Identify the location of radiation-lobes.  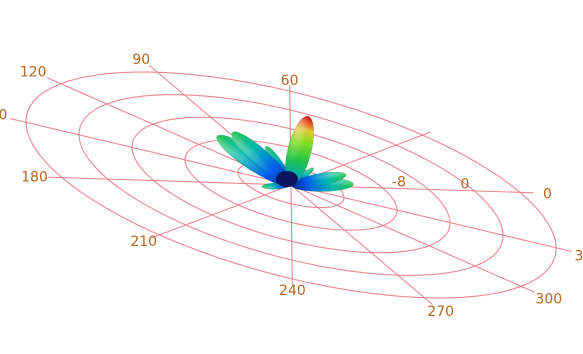
(284, 152).